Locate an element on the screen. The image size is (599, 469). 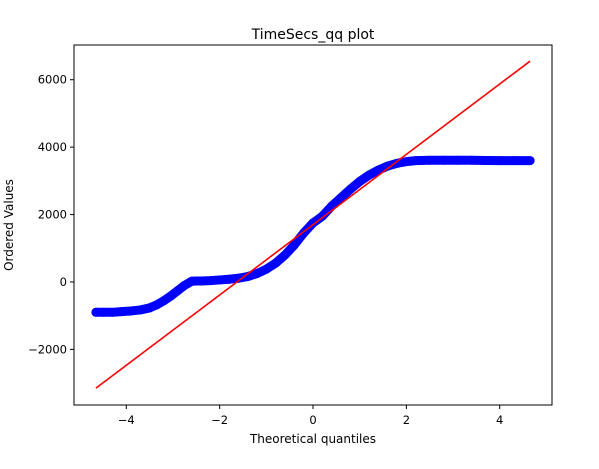
y-tick-label: 0 is located at coordinates (63, 282).